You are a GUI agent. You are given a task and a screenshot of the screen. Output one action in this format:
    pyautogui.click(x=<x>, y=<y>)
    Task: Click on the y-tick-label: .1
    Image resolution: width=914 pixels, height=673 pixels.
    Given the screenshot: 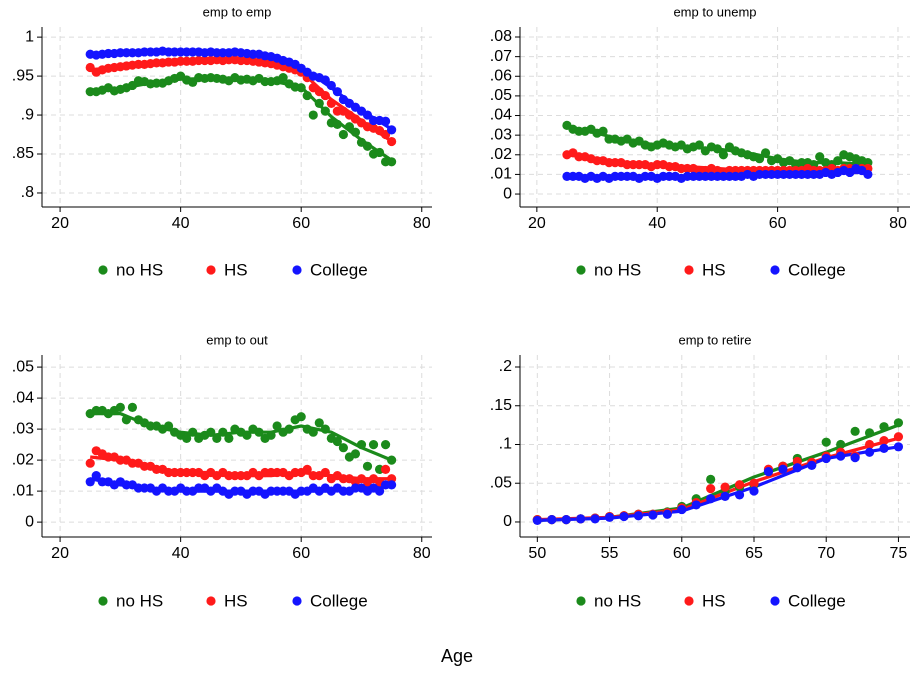 What is the action you would take?
    pyautogui.click(x=505, y=444)
    